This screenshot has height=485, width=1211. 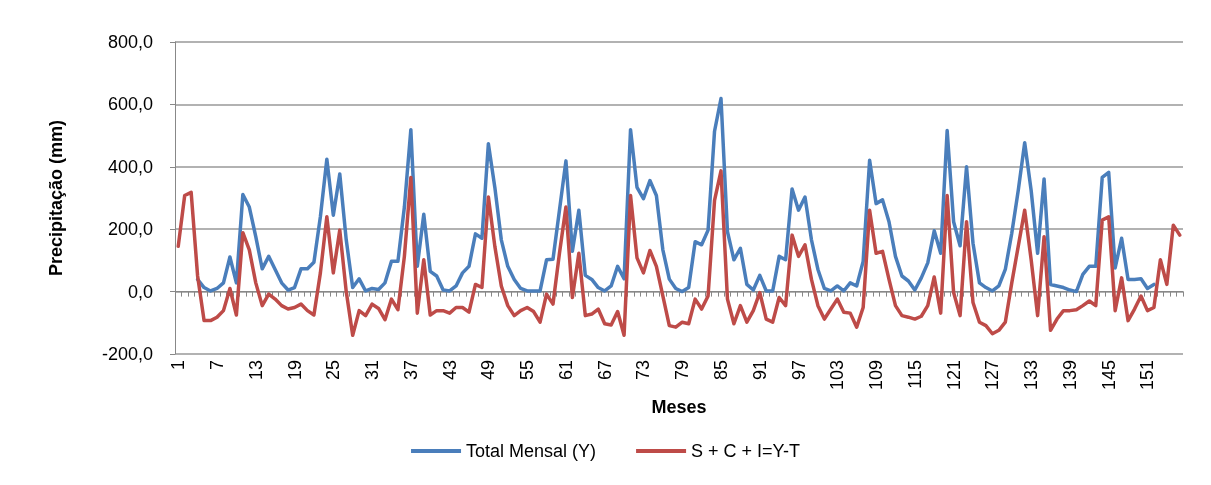 What do you see at coordinates (56, 198) in the screenshot?
I see `y-axis-title: Precipitação (mm)` at bounding box center [56, 198].